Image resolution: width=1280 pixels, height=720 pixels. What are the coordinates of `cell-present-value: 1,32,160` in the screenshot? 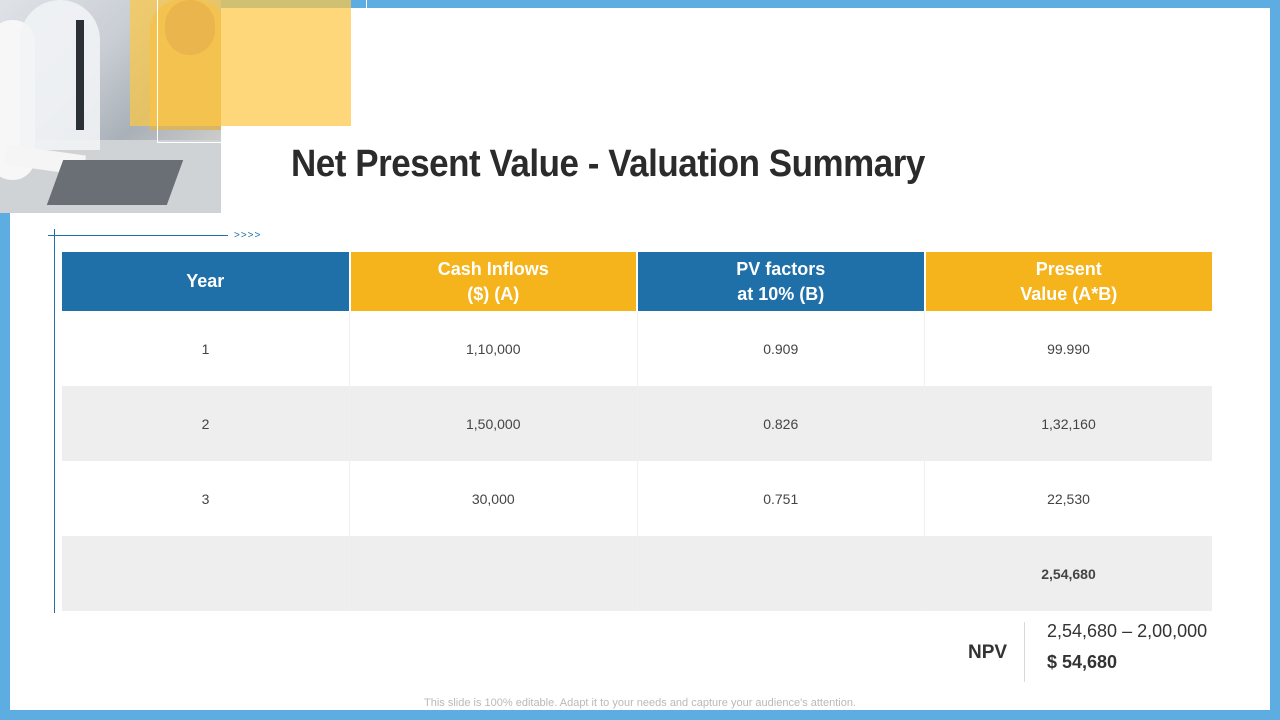 It's located at (1068, 423).